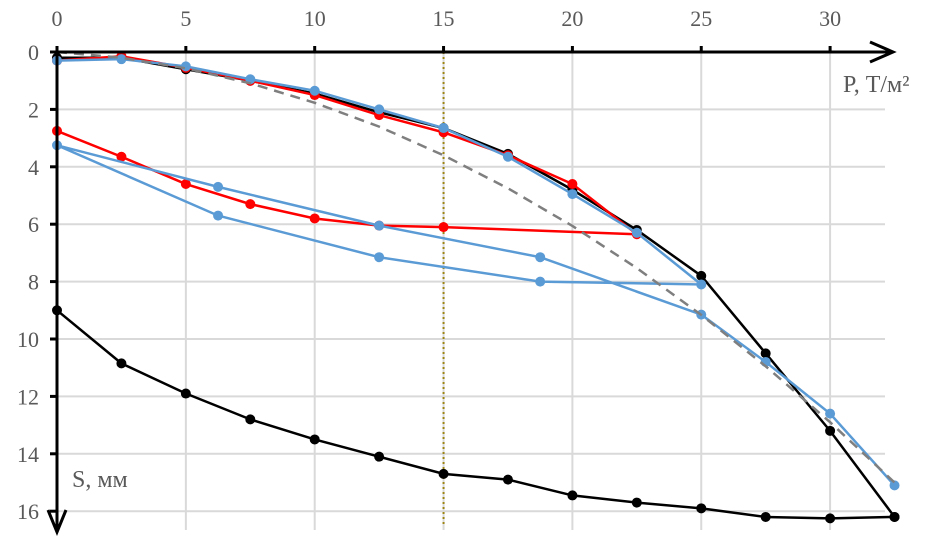 This screenshot has width=934, height=558. I want to click on y-tick-label: 6, so click(33, 224).